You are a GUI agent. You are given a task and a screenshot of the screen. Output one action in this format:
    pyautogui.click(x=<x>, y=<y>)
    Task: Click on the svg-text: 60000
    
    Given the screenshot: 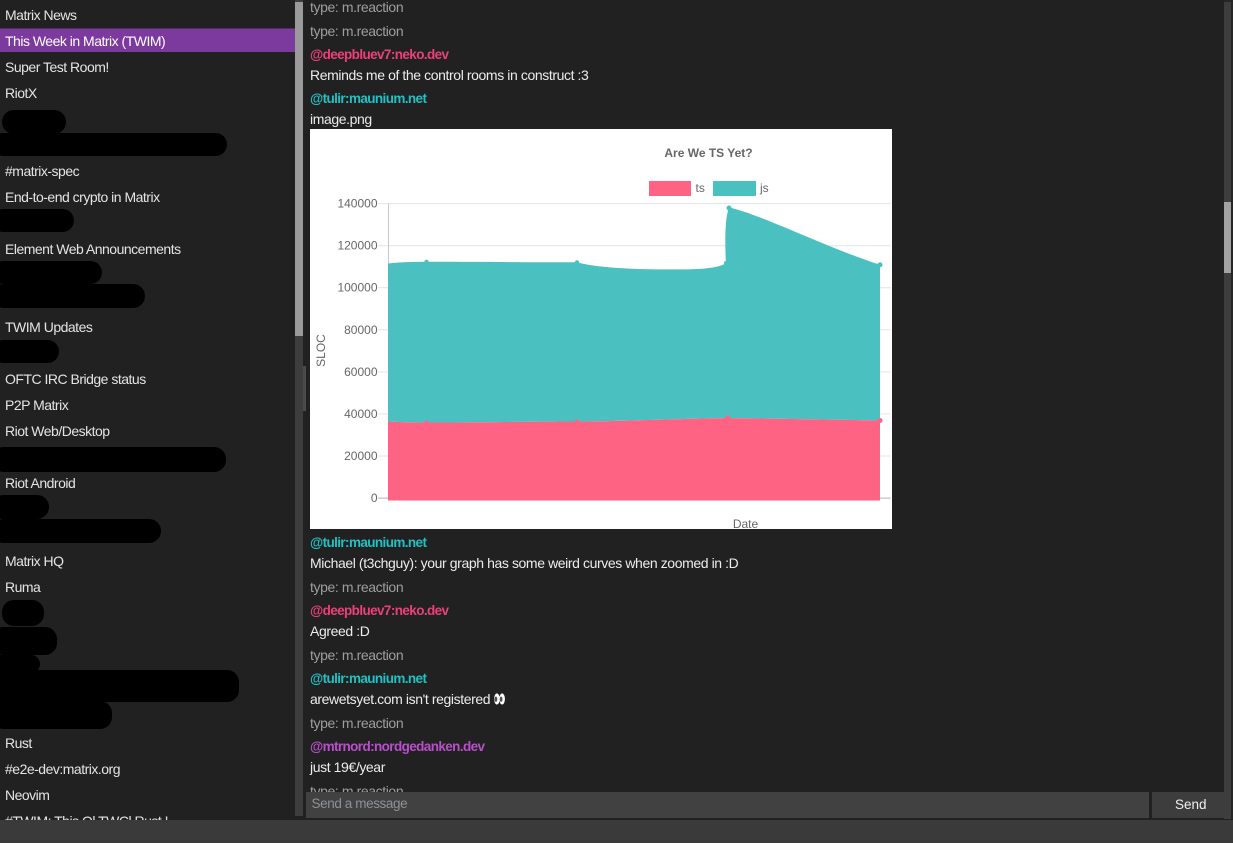 What is the action you would take?
    pyautogui.click(x=361, y=372)
    